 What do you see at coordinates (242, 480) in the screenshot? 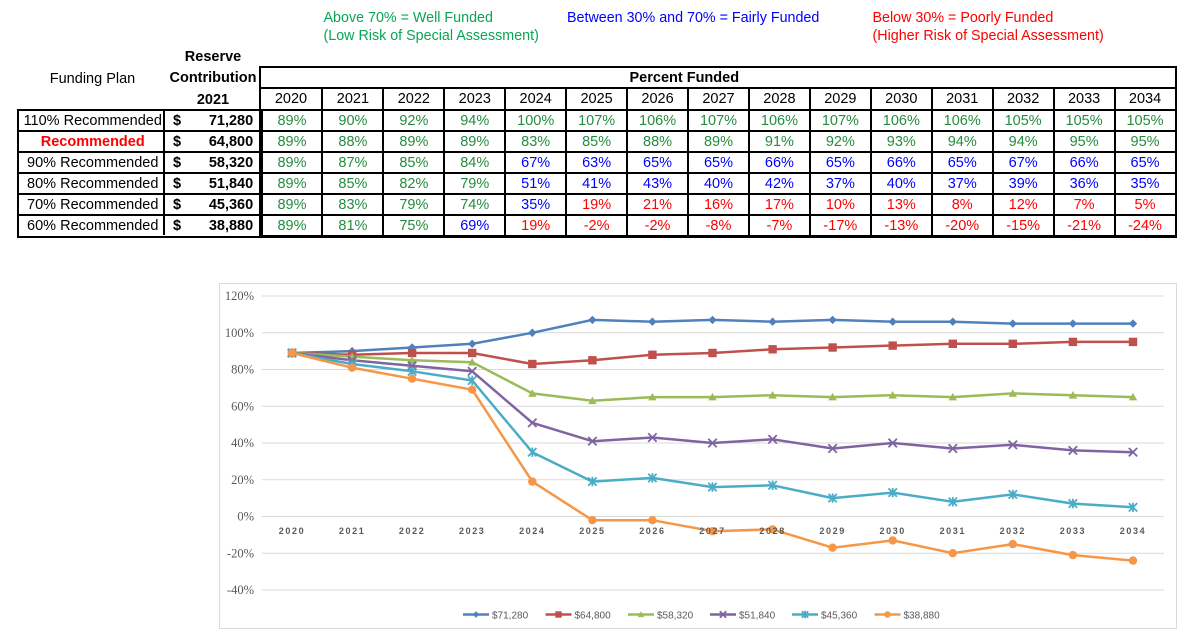
I see `svg-text: 20%` at bounding box center [242, 480].